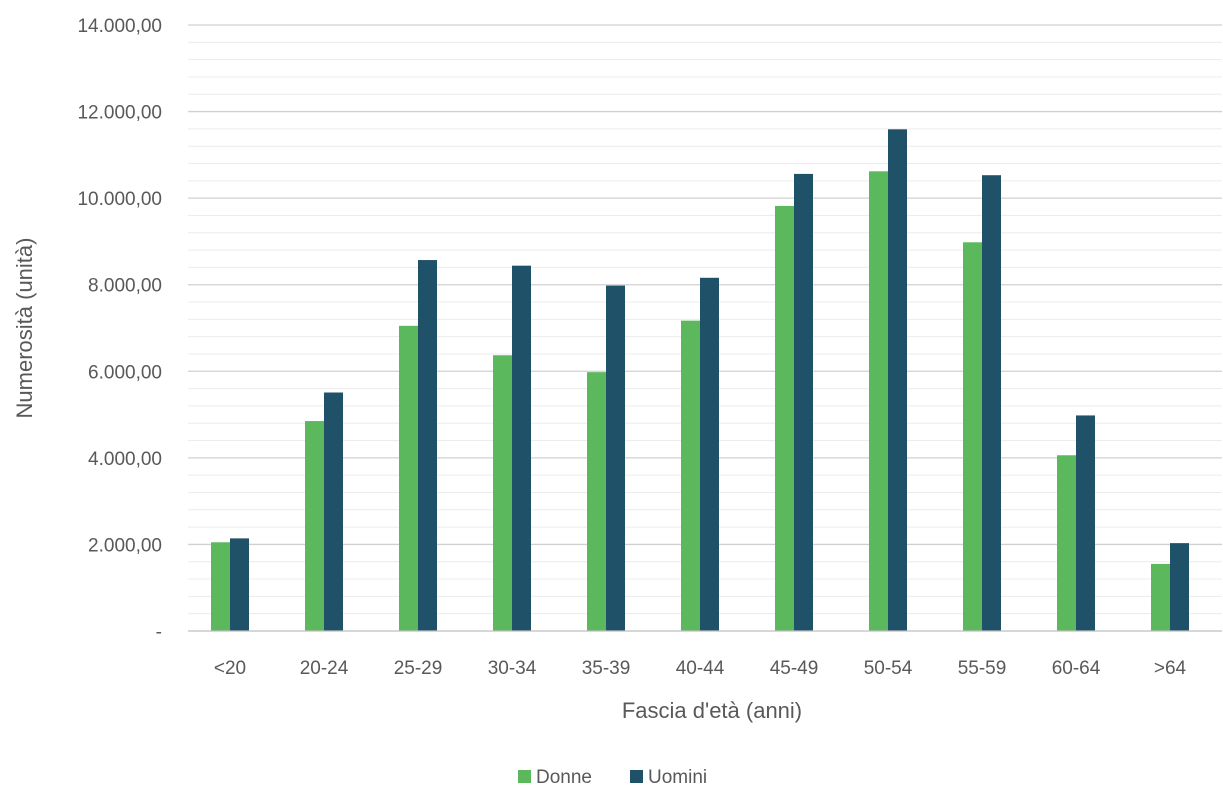 The image size is (1223, 789). I want to click on y-tick-label: 8.000,00, so click(125, 286).